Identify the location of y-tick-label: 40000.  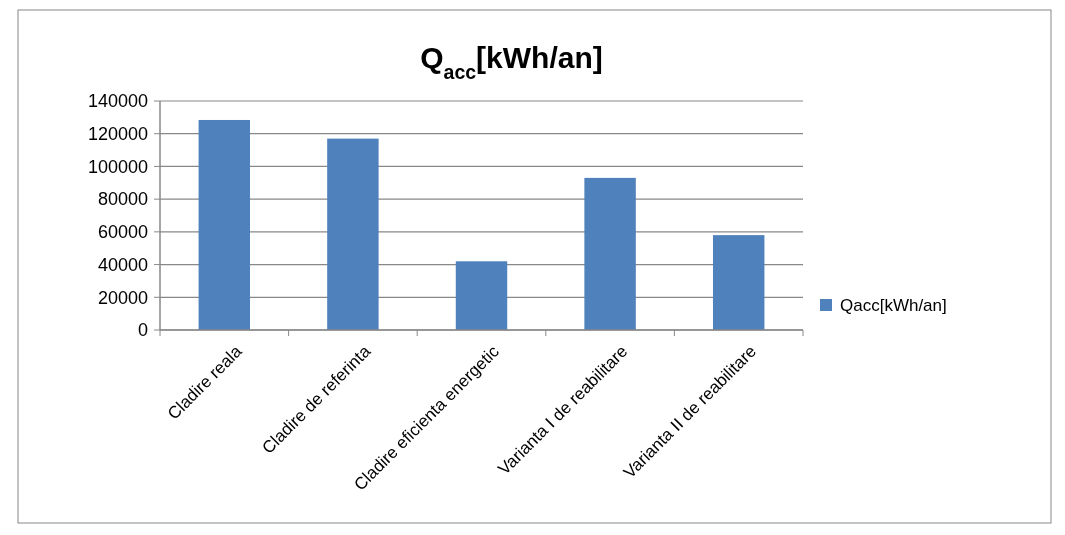
(122, 264).